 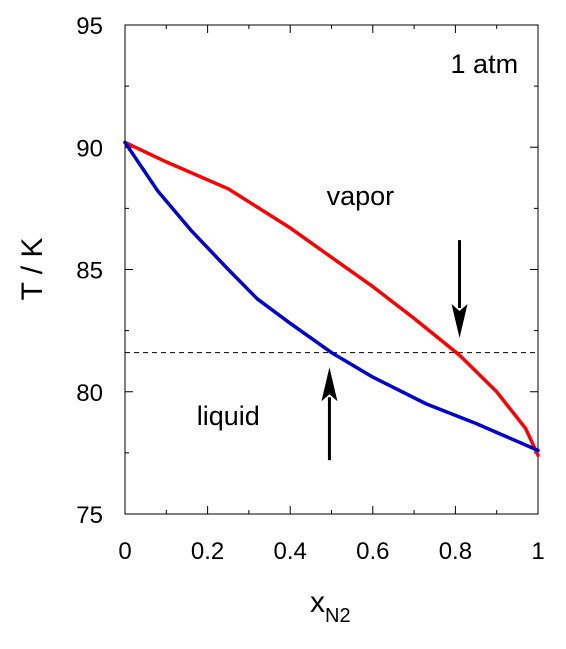 What do you see at coordinates (485, 64) in the screenshot?
I see `pressure-annotation: 1 atm` at bounding box center [485, 64].